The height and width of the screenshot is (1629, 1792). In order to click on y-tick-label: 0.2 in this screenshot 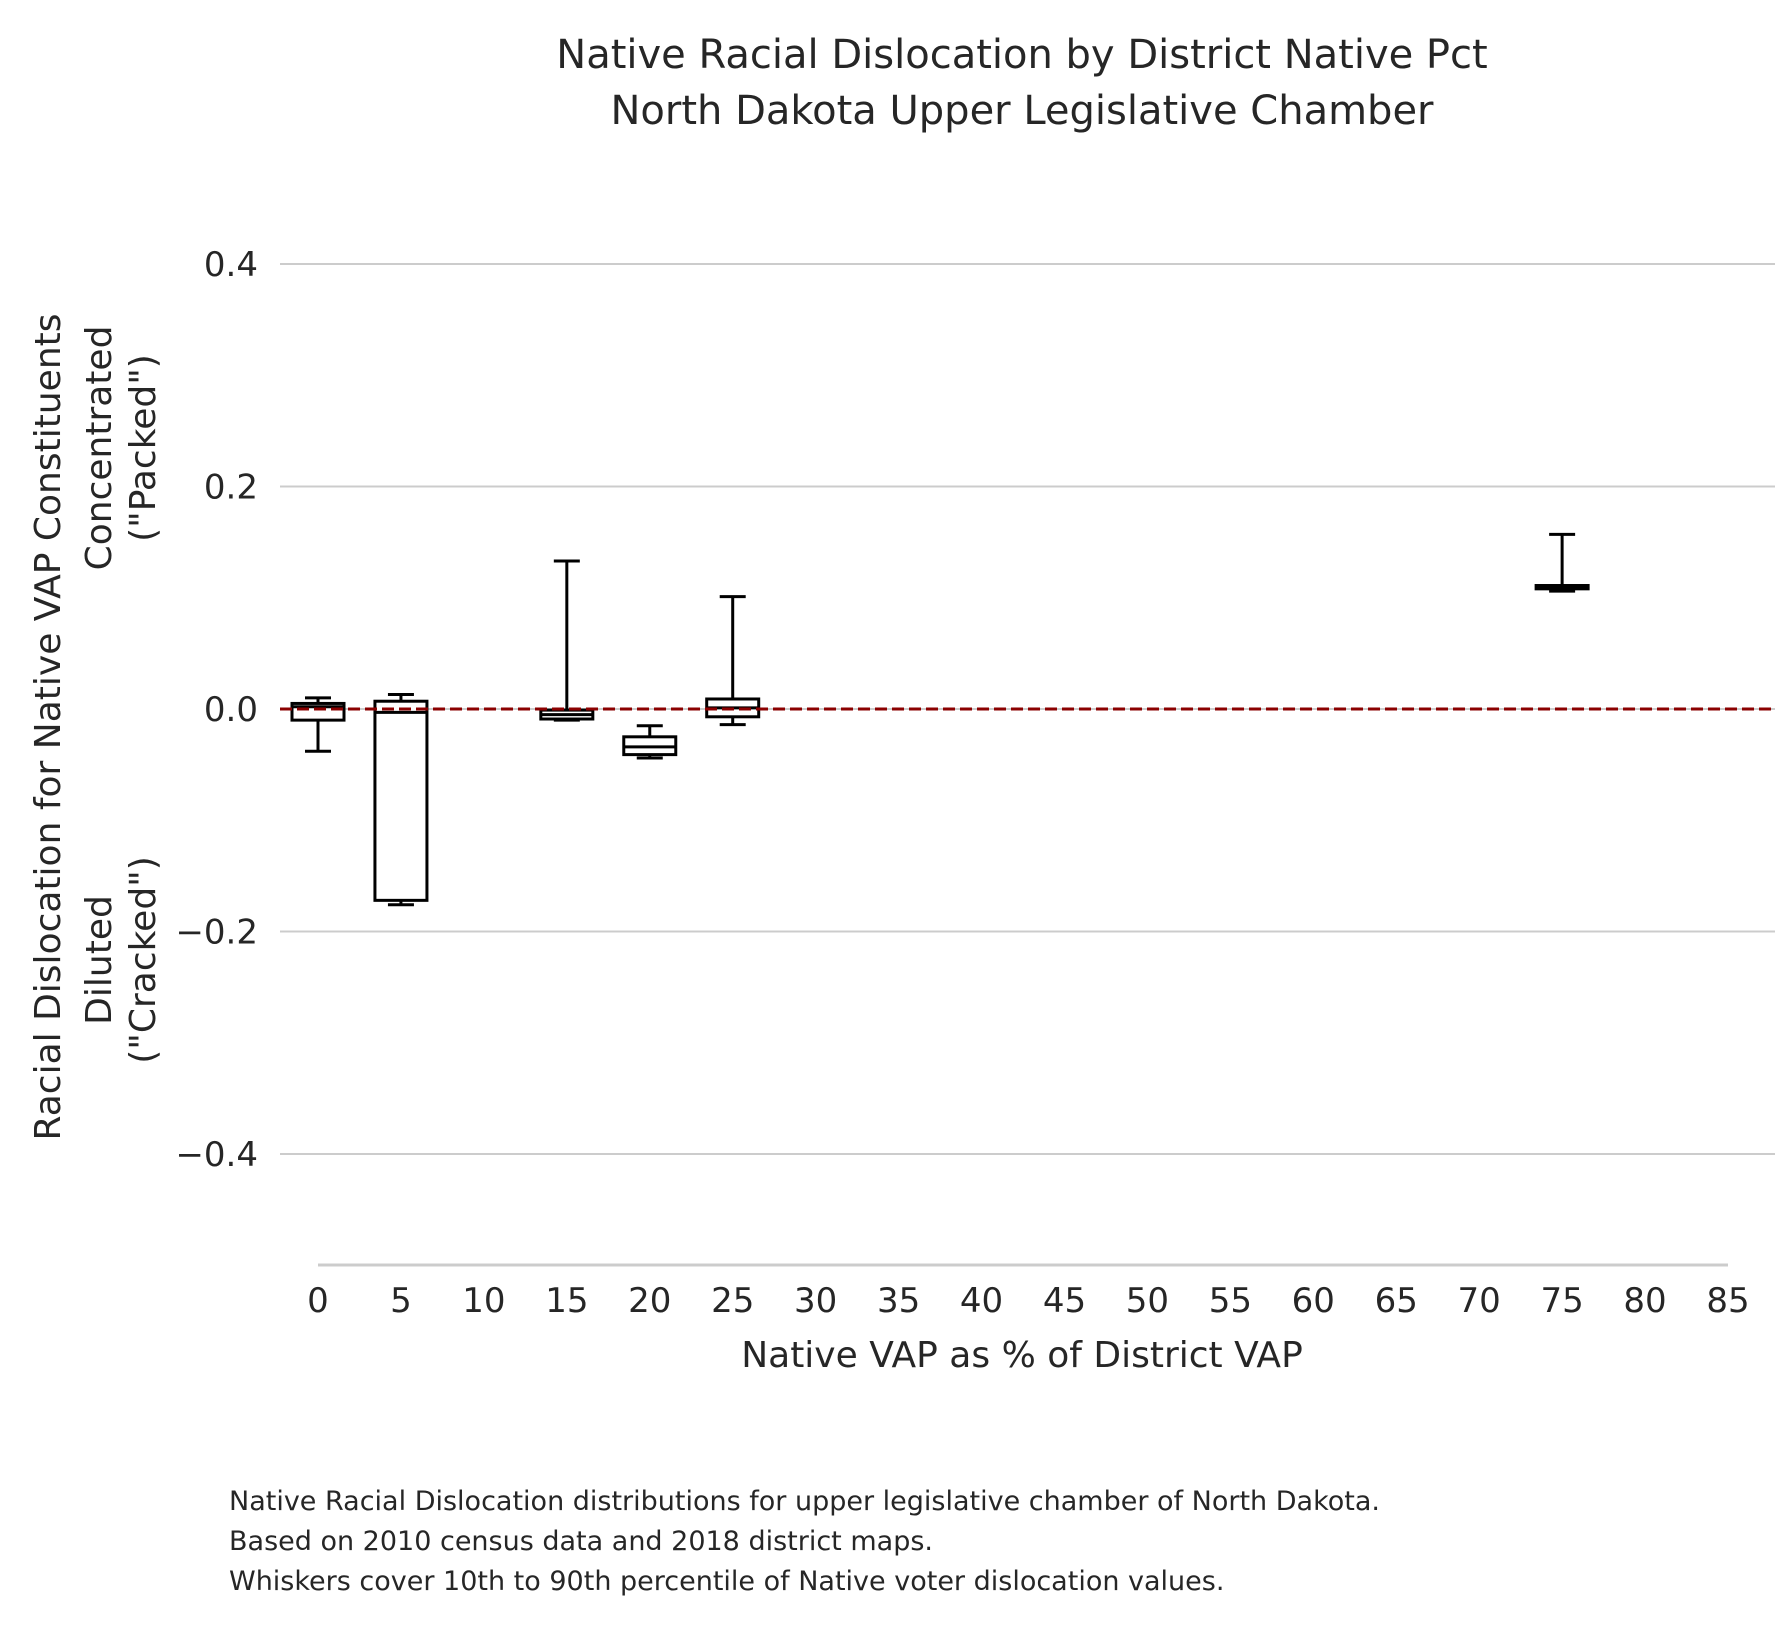, I will do `click(231, 488)`.